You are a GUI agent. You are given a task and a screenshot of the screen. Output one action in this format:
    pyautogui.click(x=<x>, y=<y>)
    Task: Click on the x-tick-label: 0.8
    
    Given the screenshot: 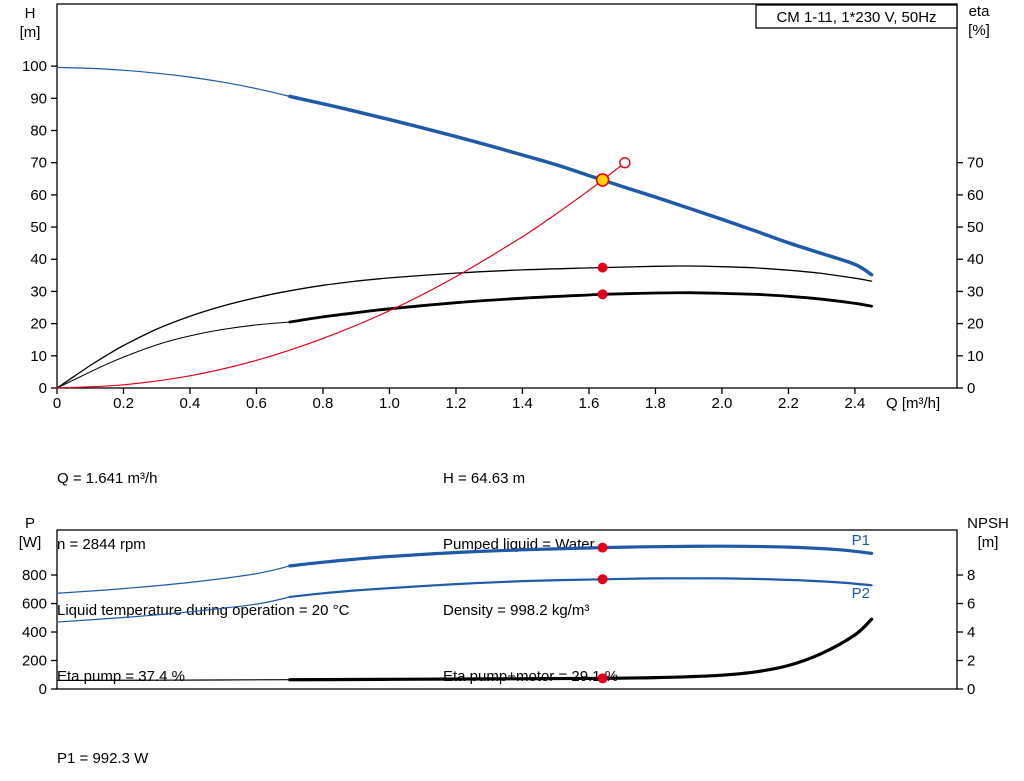 What is the action you would take?
    pyautogui.click(x=323, y=403)
    